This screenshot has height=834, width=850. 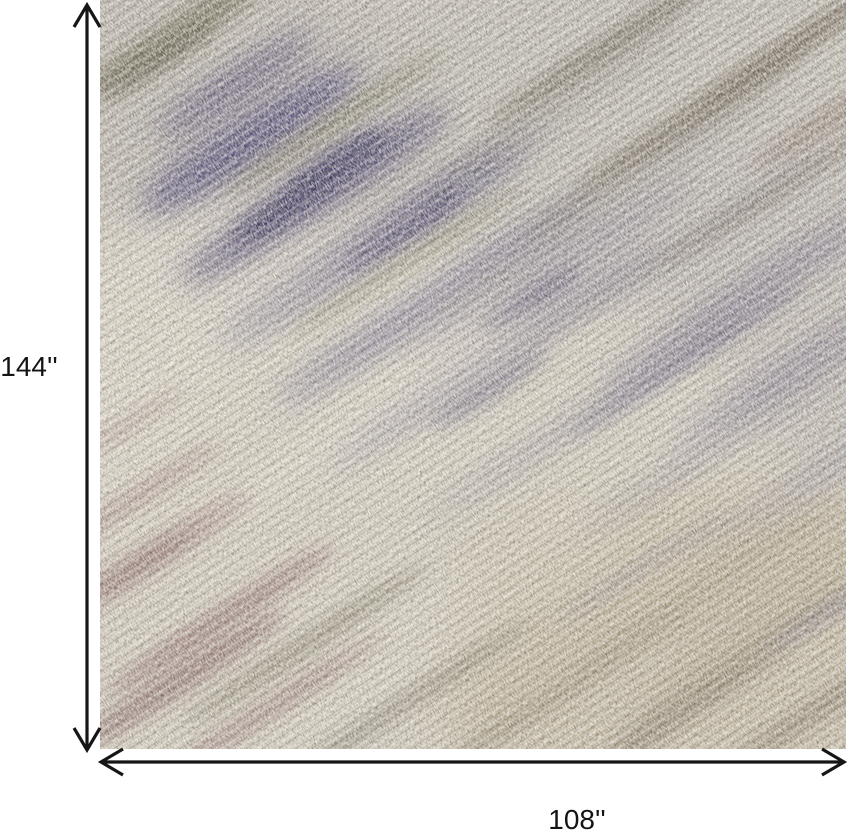 I want to click on width-dimension-label: 108'', so click(x=577, y=819).